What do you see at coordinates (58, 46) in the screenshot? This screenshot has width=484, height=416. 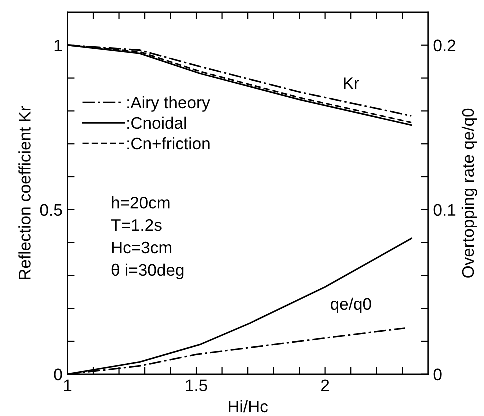 I see `y-tick-label: 1` at bounding box center [58, 46].